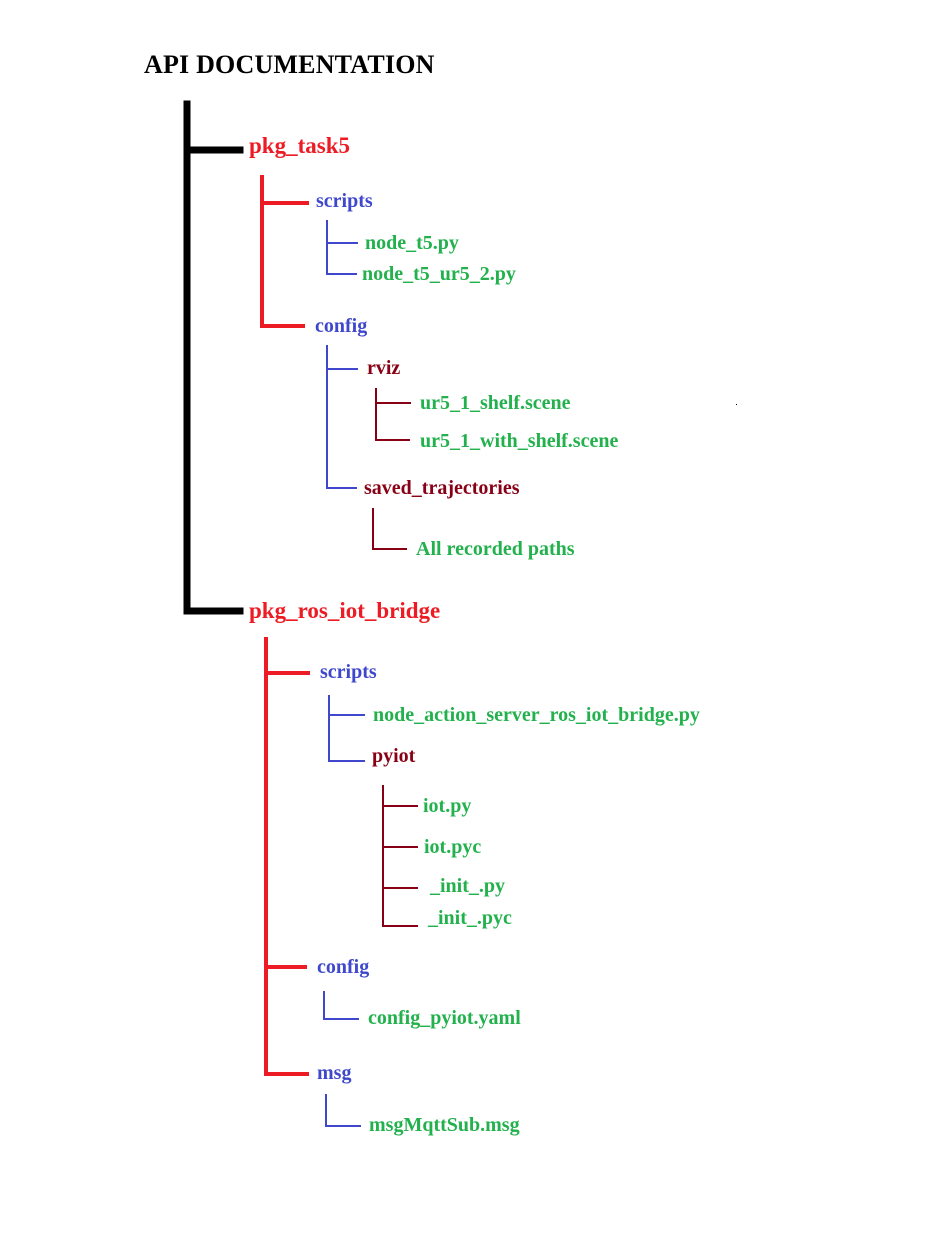 The width and height of the screenshot is (948, 1236). Describe the element at coordinates (289, 64) in the screenshot. I see `page-title: API DOCUMENTATION` at that location.